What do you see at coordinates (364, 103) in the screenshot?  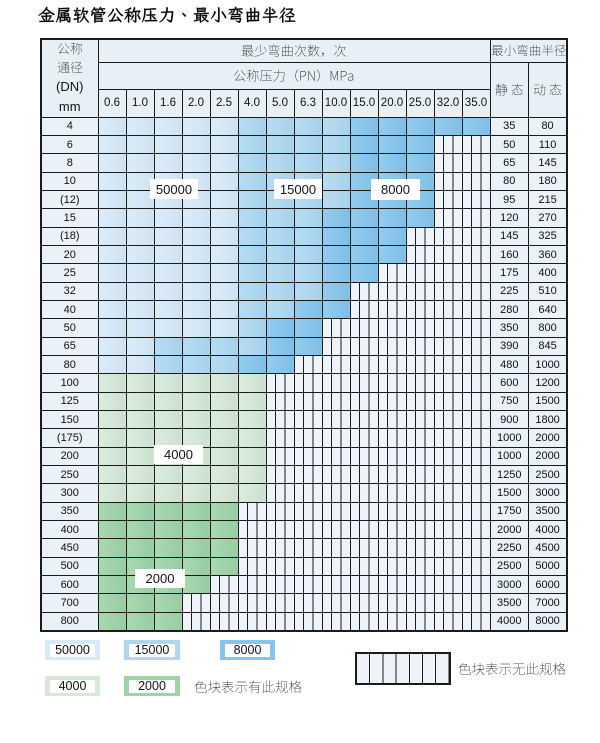 I see `pressure-col-header: 15.0` at bounding box center [364, 103].